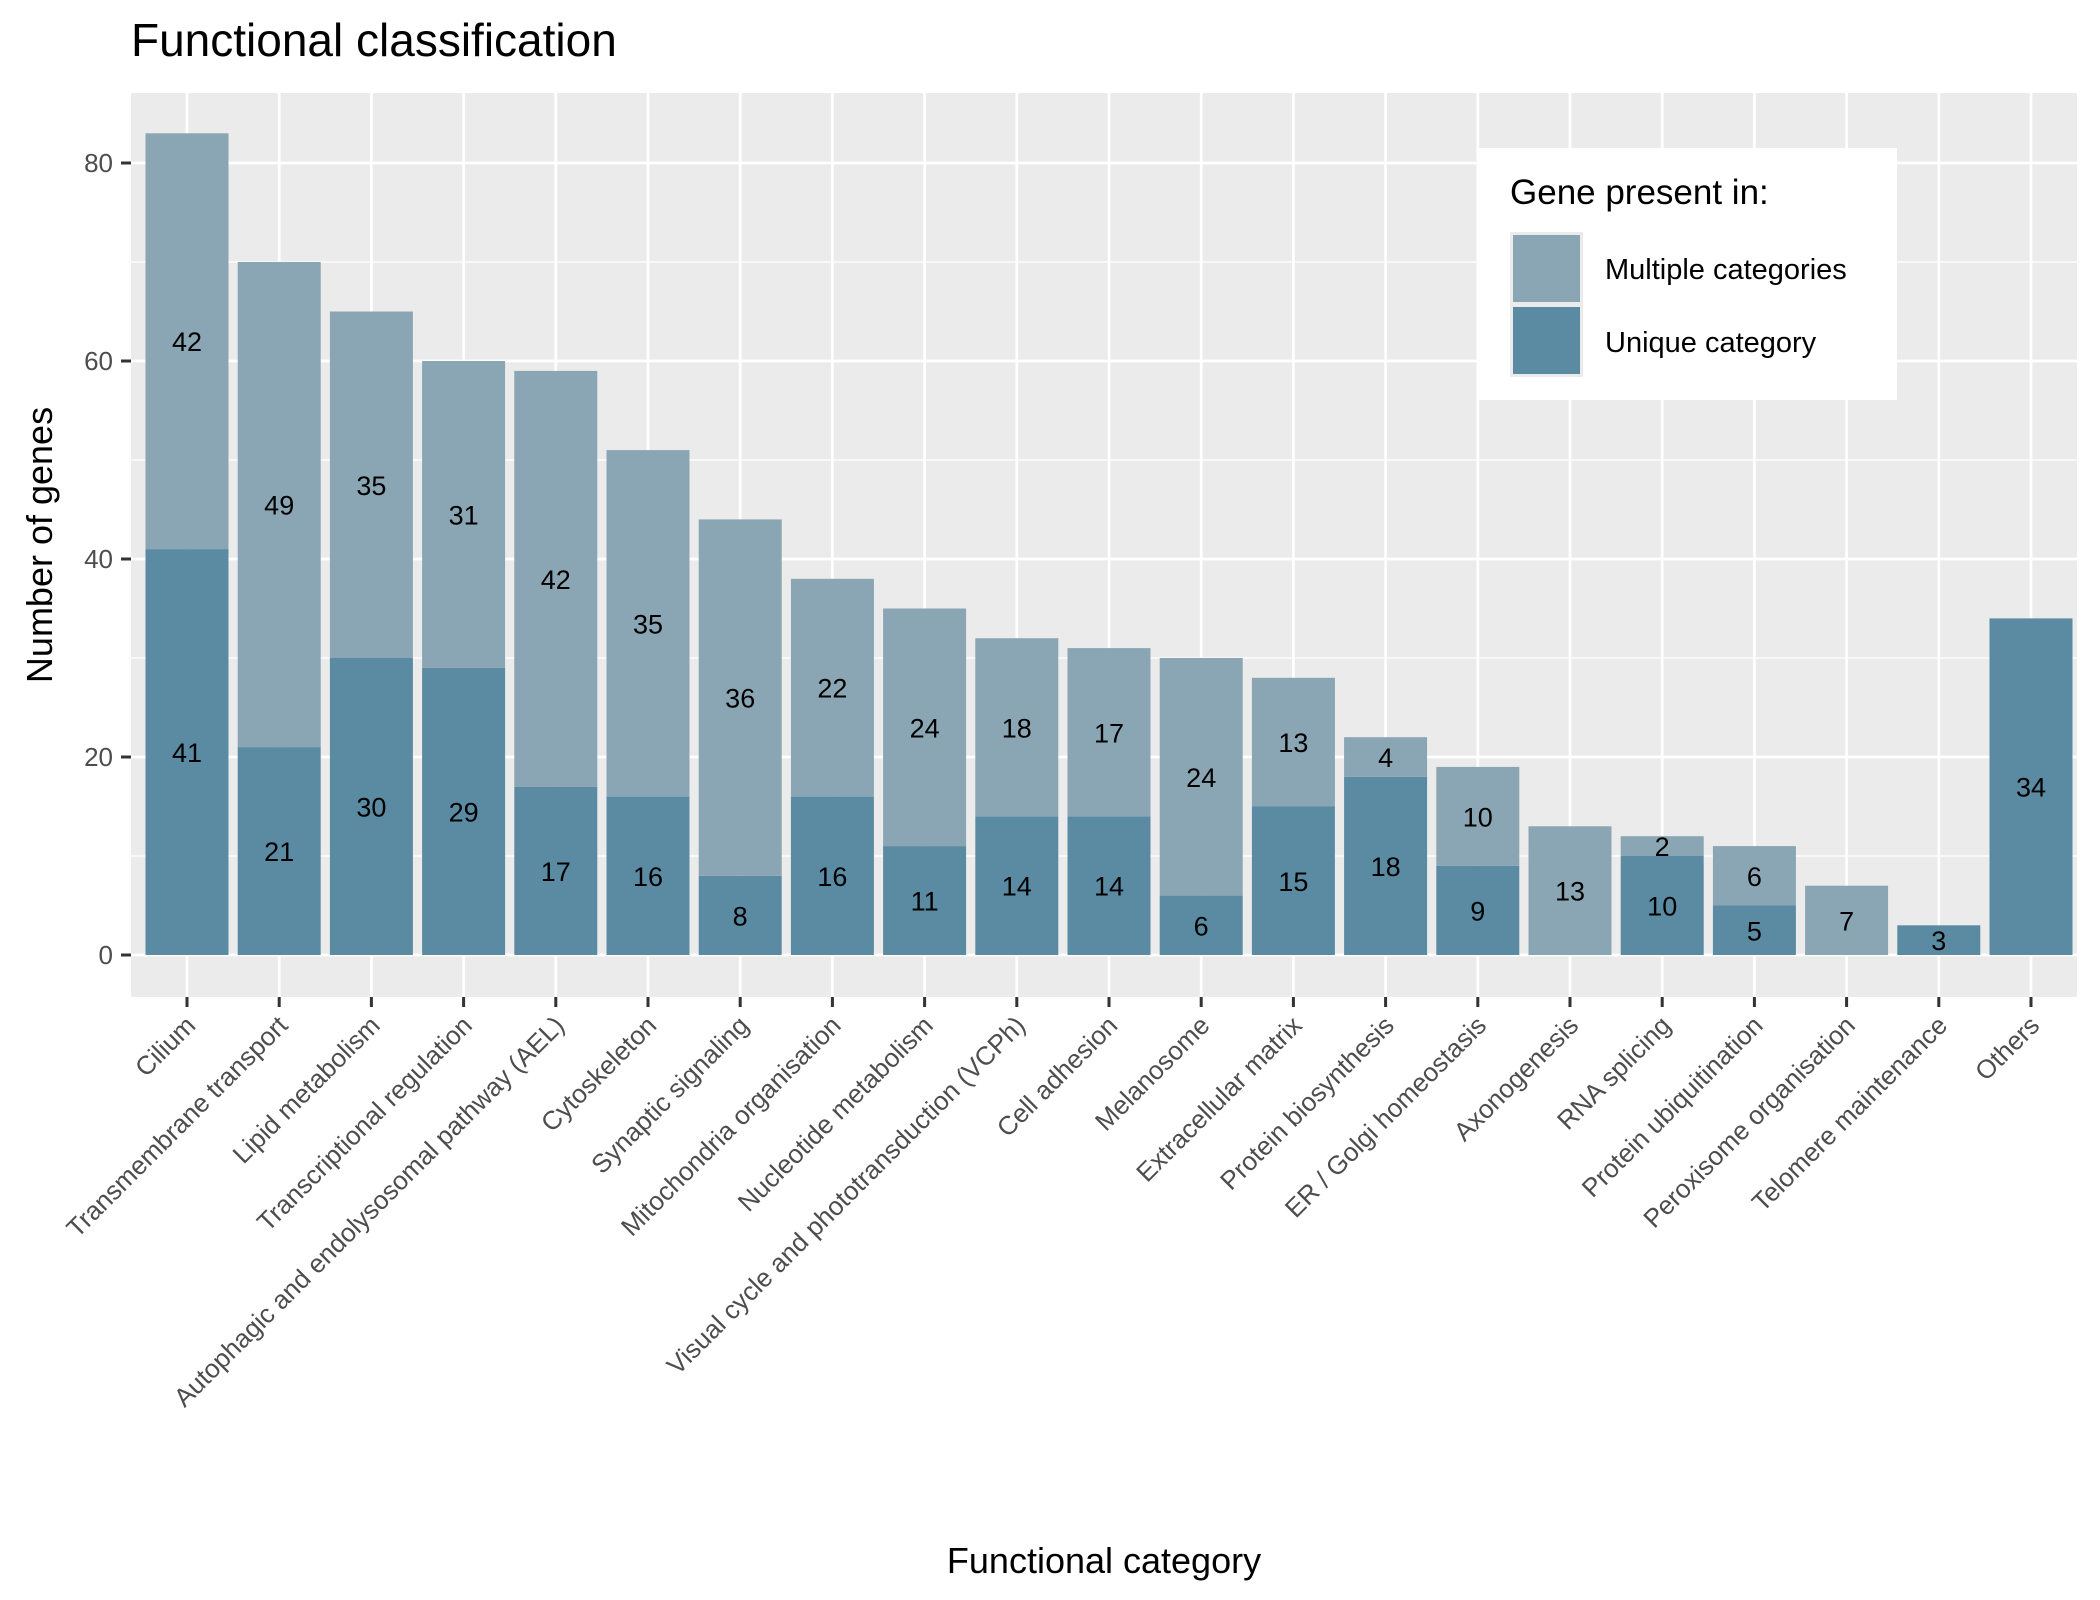  Describe the element at coordinates (374, 40) in the screenshot. I see `chart-title: Functional classification` at that location.